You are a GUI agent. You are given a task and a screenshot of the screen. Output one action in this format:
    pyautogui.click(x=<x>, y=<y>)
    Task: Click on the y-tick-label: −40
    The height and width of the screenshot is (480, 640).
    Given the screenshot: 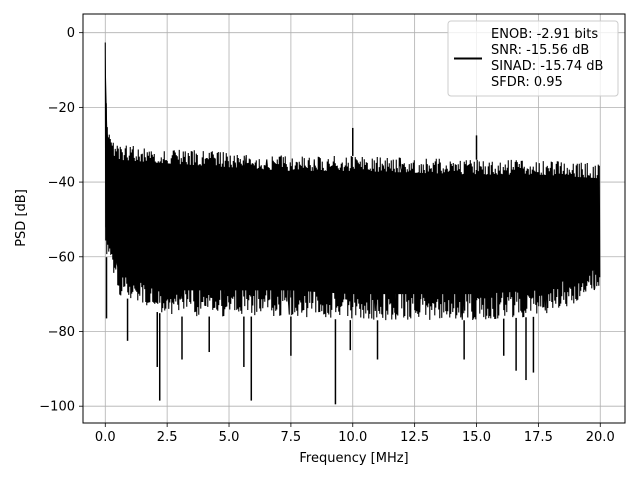 What is the action you would take?
    pyautogui.click(x=61, y=183)
    